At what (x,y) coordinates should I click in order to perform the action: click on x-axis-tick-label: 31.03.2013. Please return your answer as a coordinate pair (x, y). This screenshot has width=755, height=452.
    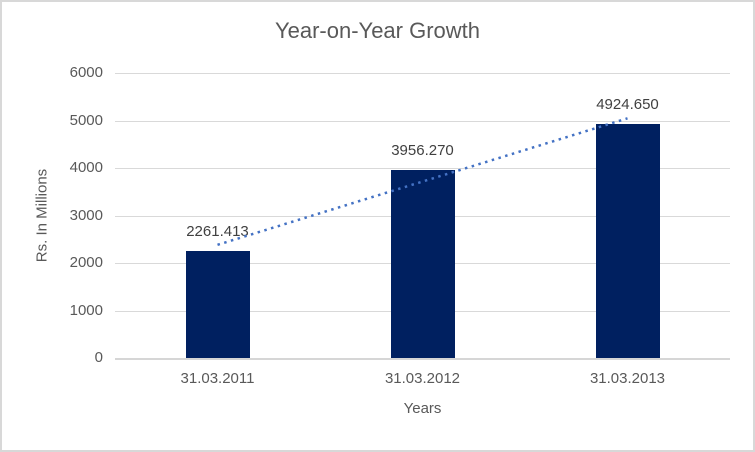
    Looking at the image, I should click on (627, 378).